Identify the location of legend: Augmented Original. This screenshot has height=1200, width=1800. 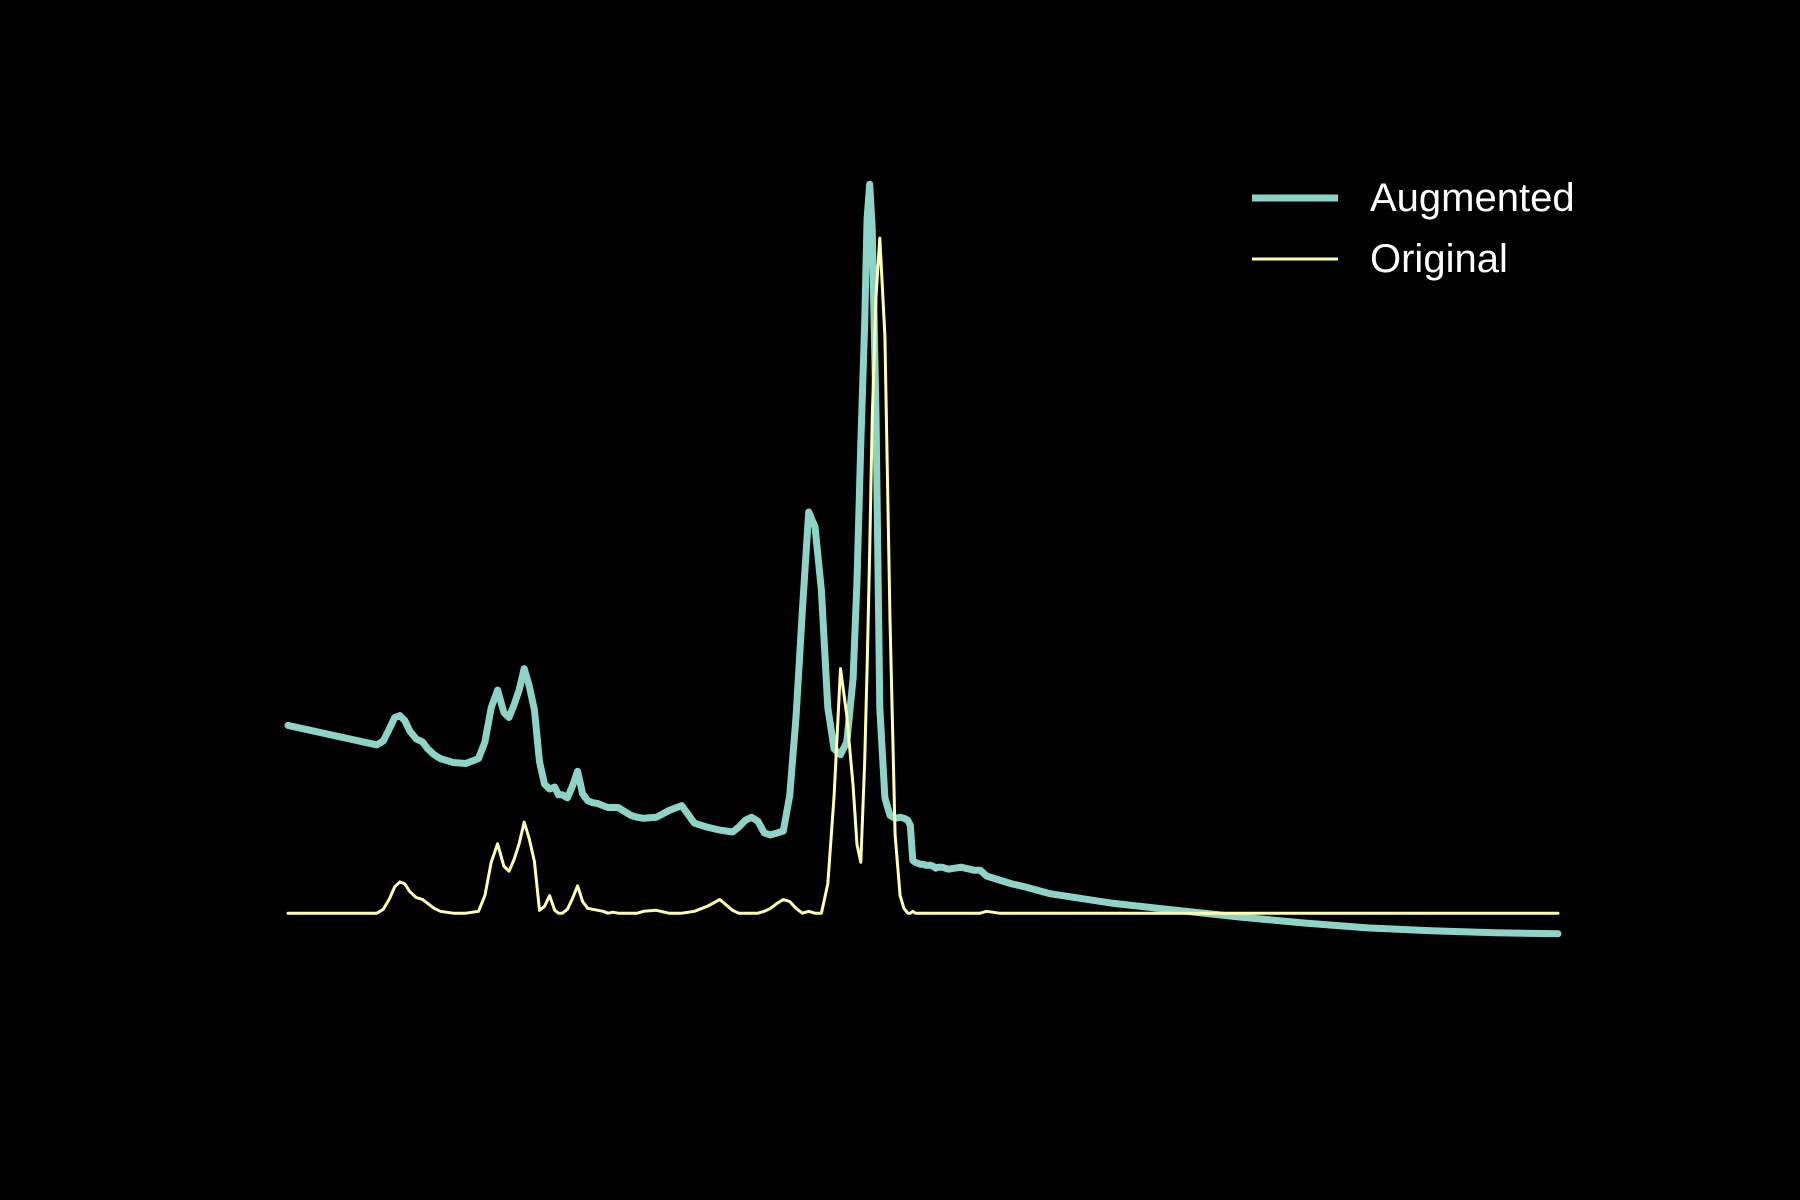
(1413, 228).